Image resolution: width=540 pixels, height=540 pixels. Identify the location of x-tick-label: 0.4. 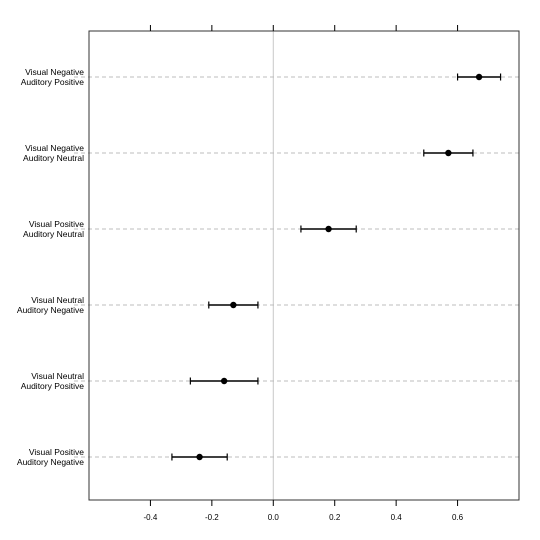
(397, 517).